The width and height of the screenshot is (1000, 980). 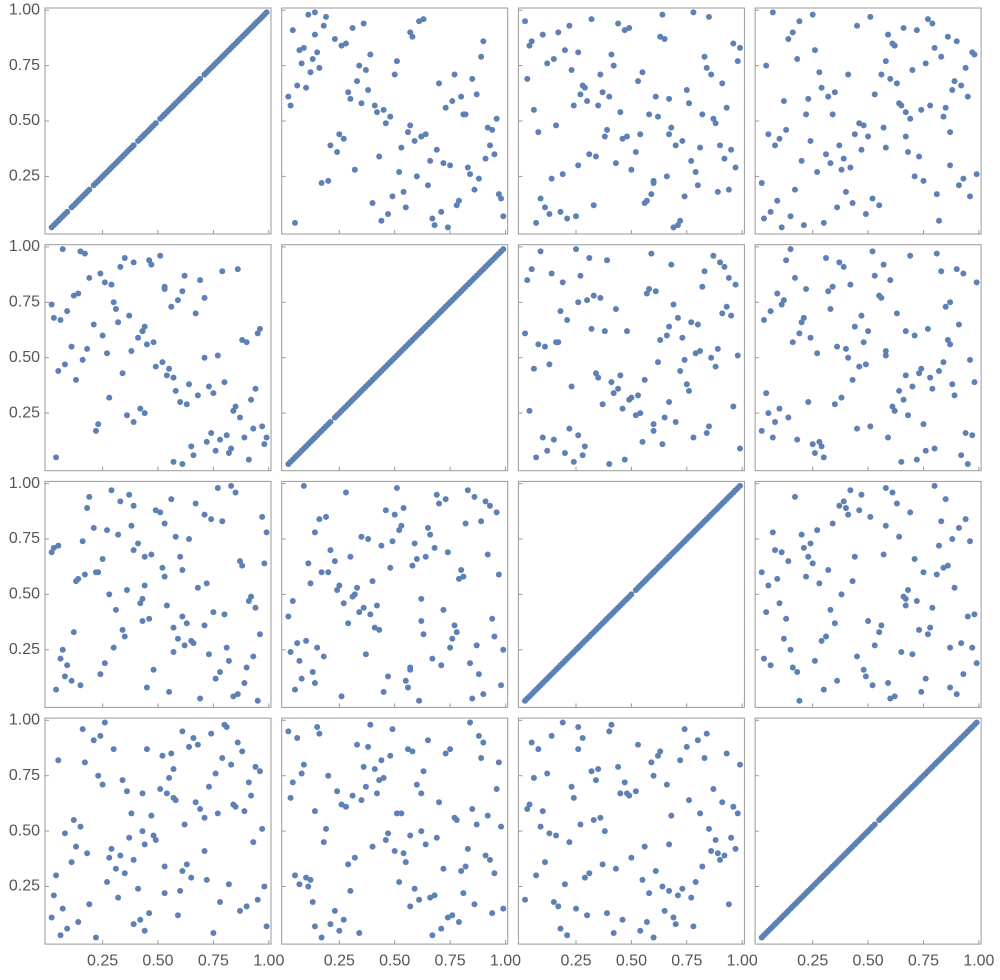 I want to click on y-tick-label: 0.25, so click(x=24, y=649).